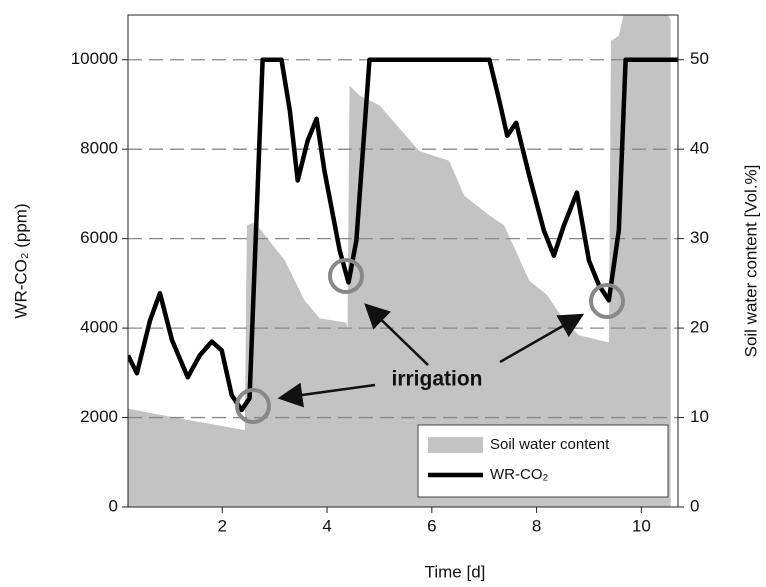  Describe the element at coordinates (94, 58) in the screenshot. I see `y-tick-label: 10000` at that location.